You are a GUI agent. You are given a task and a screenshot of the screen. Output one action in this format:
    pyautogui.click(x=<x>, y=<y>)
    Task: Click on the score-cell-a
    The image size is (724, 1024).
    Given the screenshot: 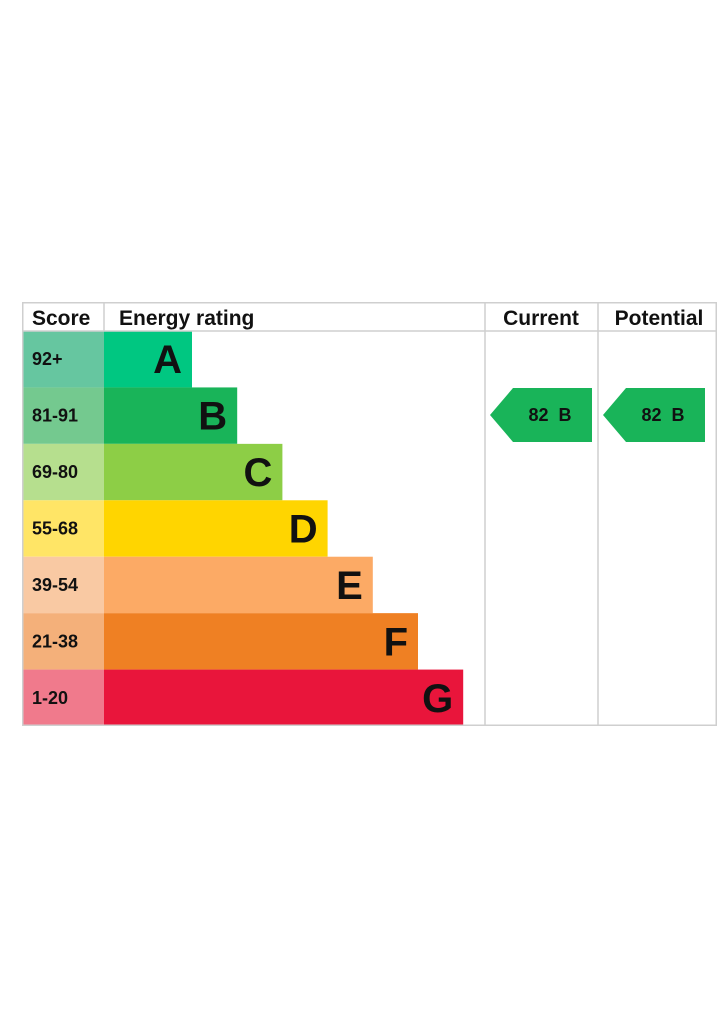 What is the action you would take?
    pyautogui.click(x=63, y=359)
    